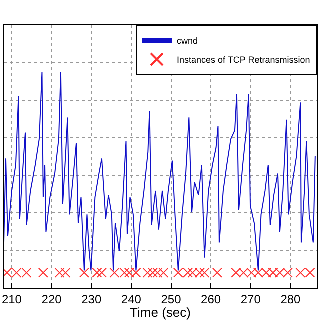  Describe the element at coordinates (171, 299) in the screenshot. I see `x-tick-label: 250` at that location.